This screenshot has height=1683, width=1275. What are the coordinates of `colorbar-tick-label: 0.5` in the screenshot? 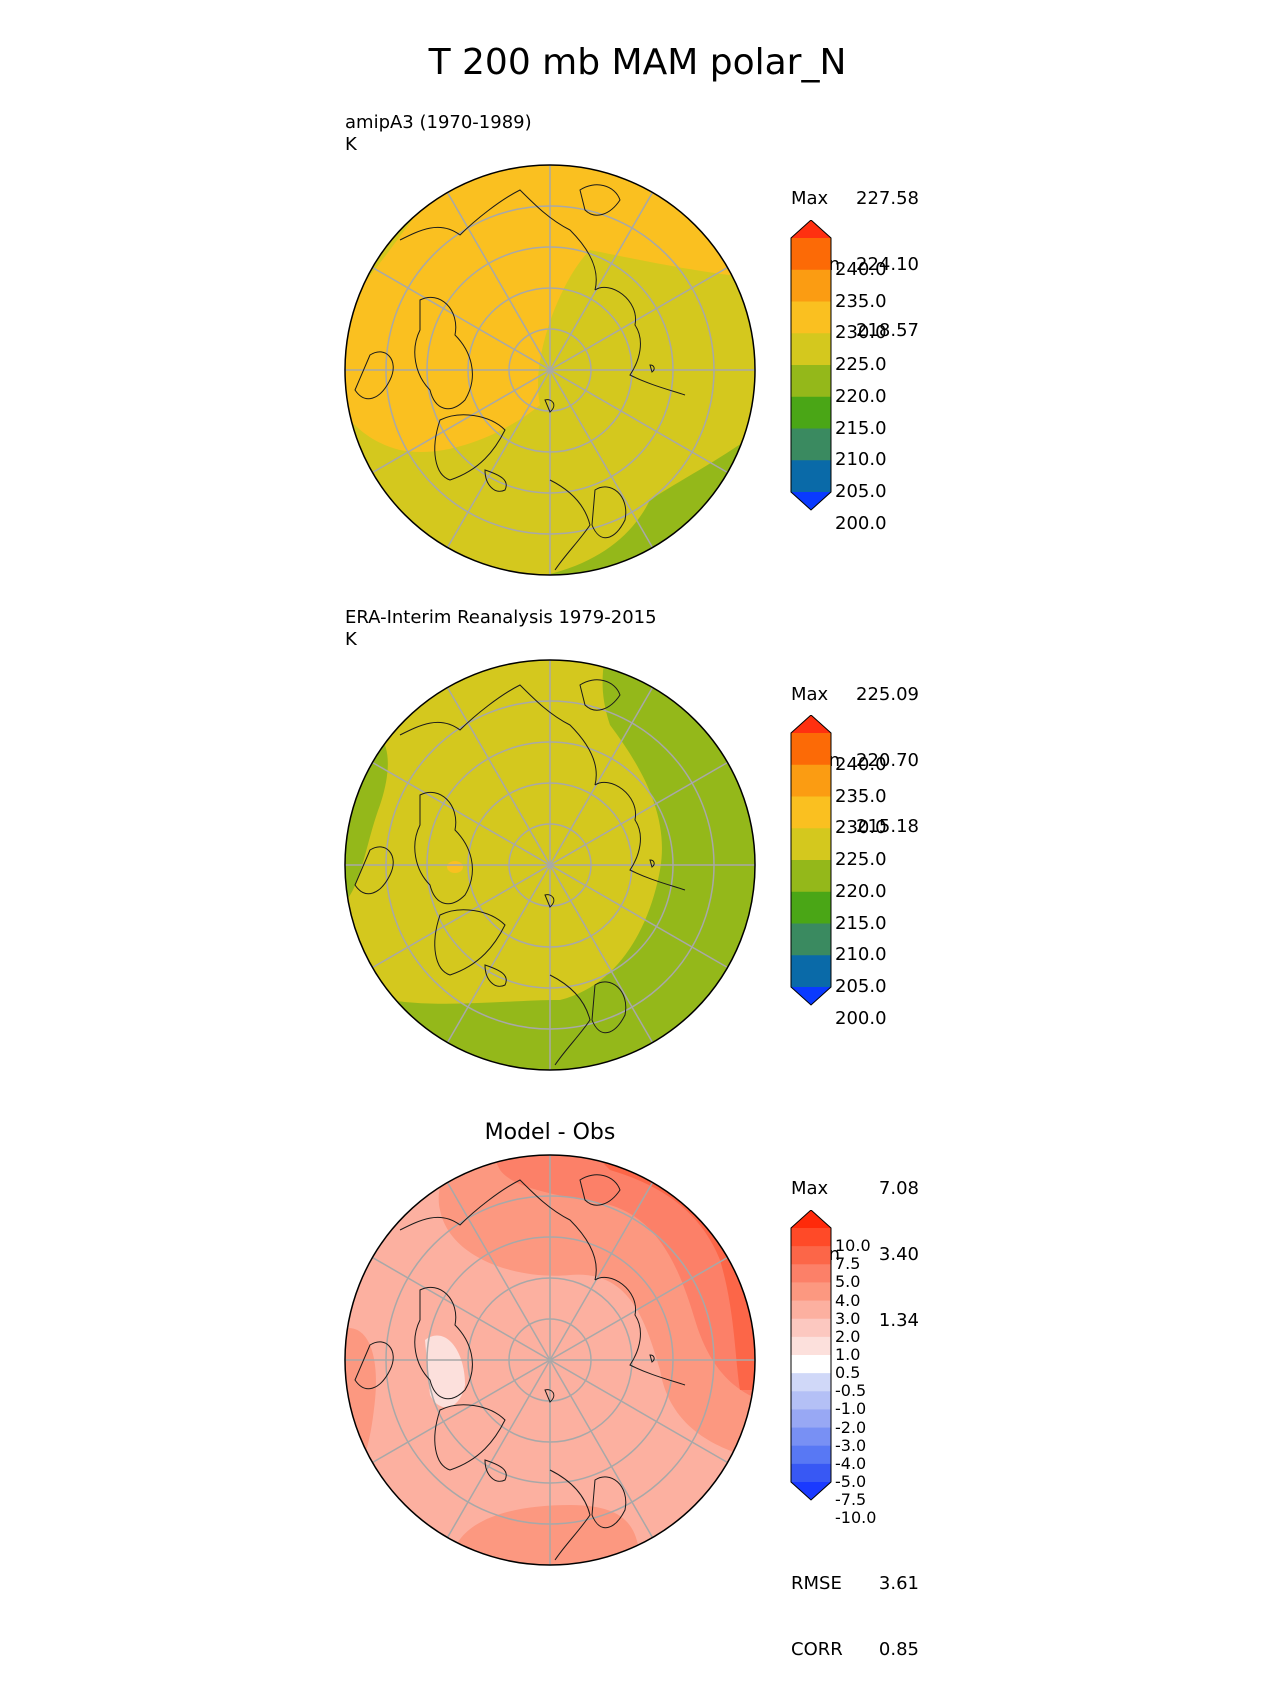 It's located at (848, 1373).